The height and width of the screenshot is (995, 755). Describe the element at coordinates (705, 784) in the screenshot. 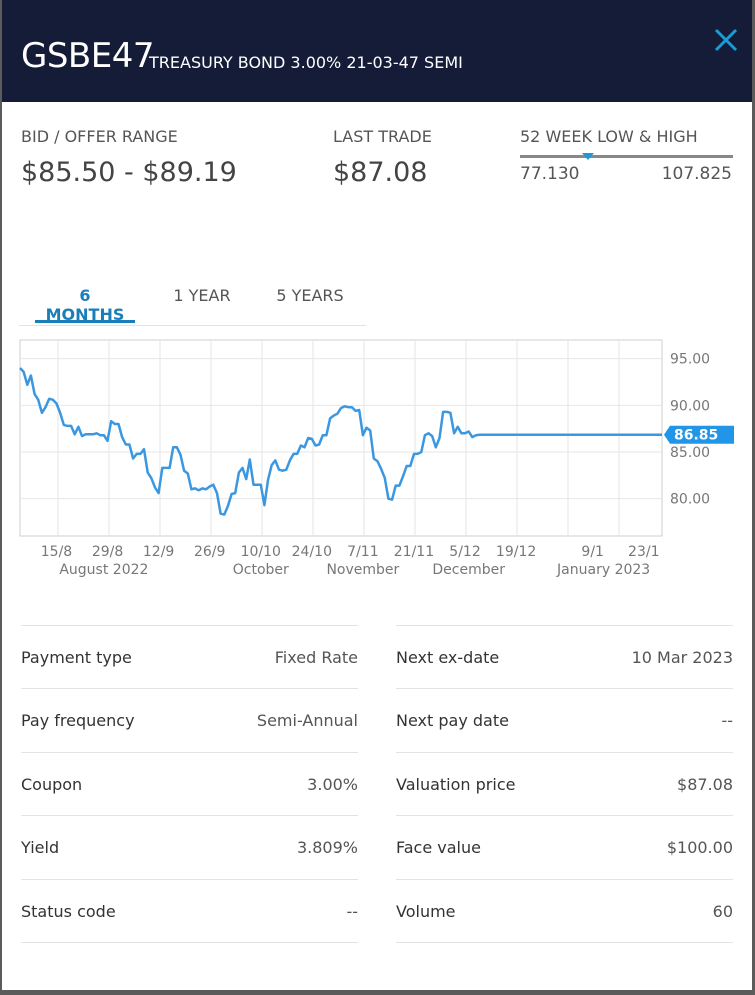

I see `detail-value: $87.08` at that location.